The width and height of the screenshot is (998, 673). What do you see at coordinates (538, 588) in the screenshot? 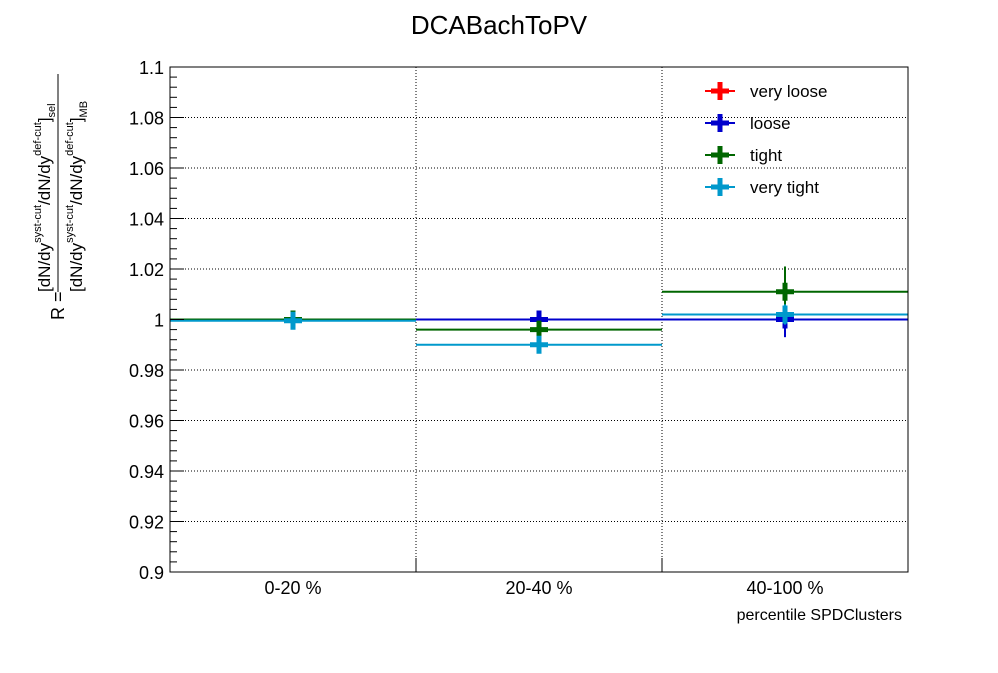
I see `x-tick-label: 20-40 %` at bounding box center [538, 588].